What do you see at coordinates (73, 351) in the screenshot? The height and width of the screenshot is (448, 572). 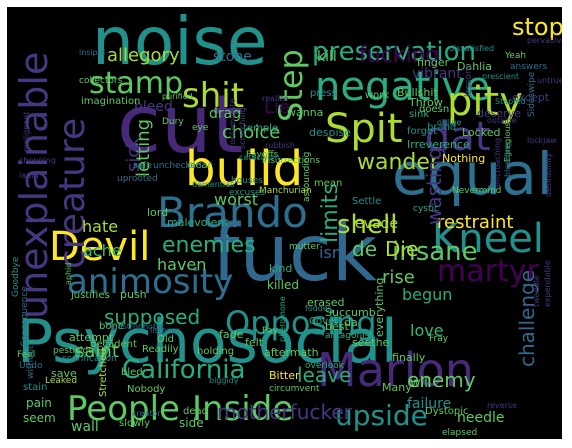 I see `word-pesticide: pesticide` at bounding box center [73, 351].